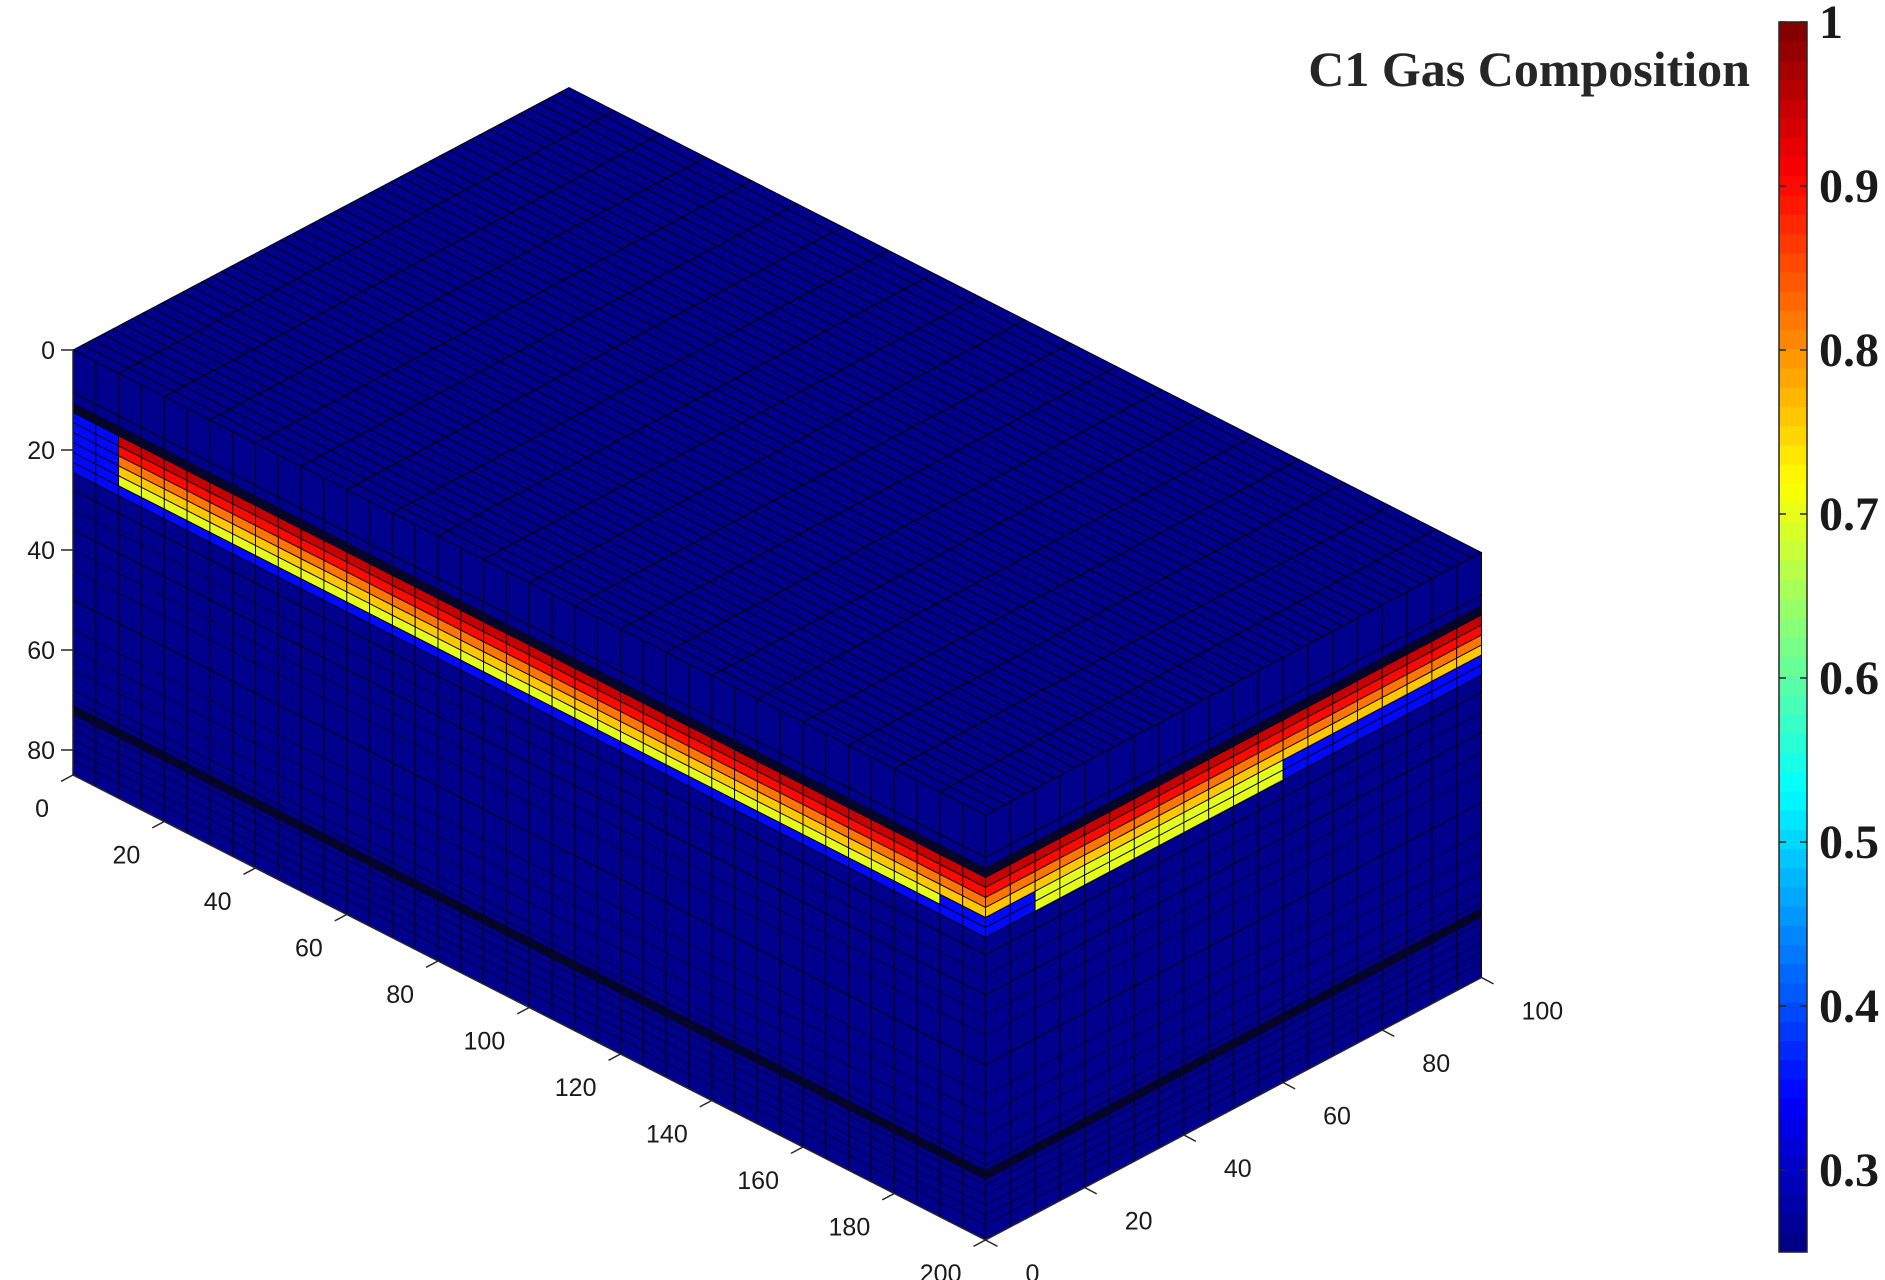 This screenshot has height=1280, width=1885. I want to click on x-tick, so click(249, 871).